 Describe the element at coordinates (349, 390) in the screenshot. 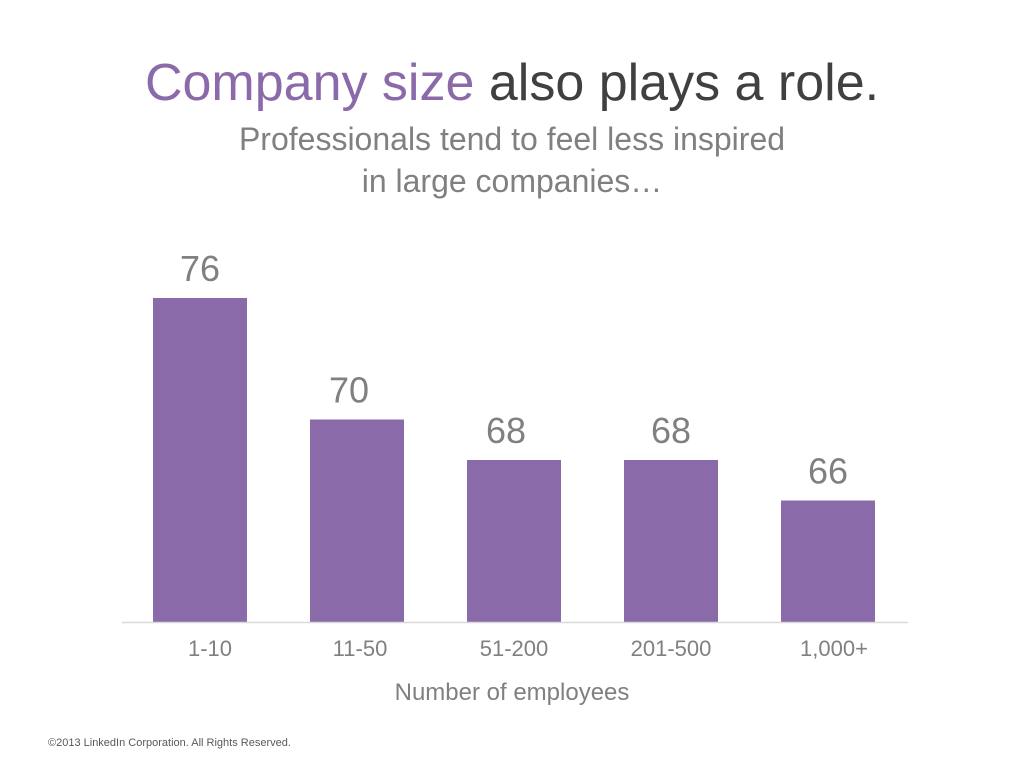

I see `data-label-2: 70` at that location.